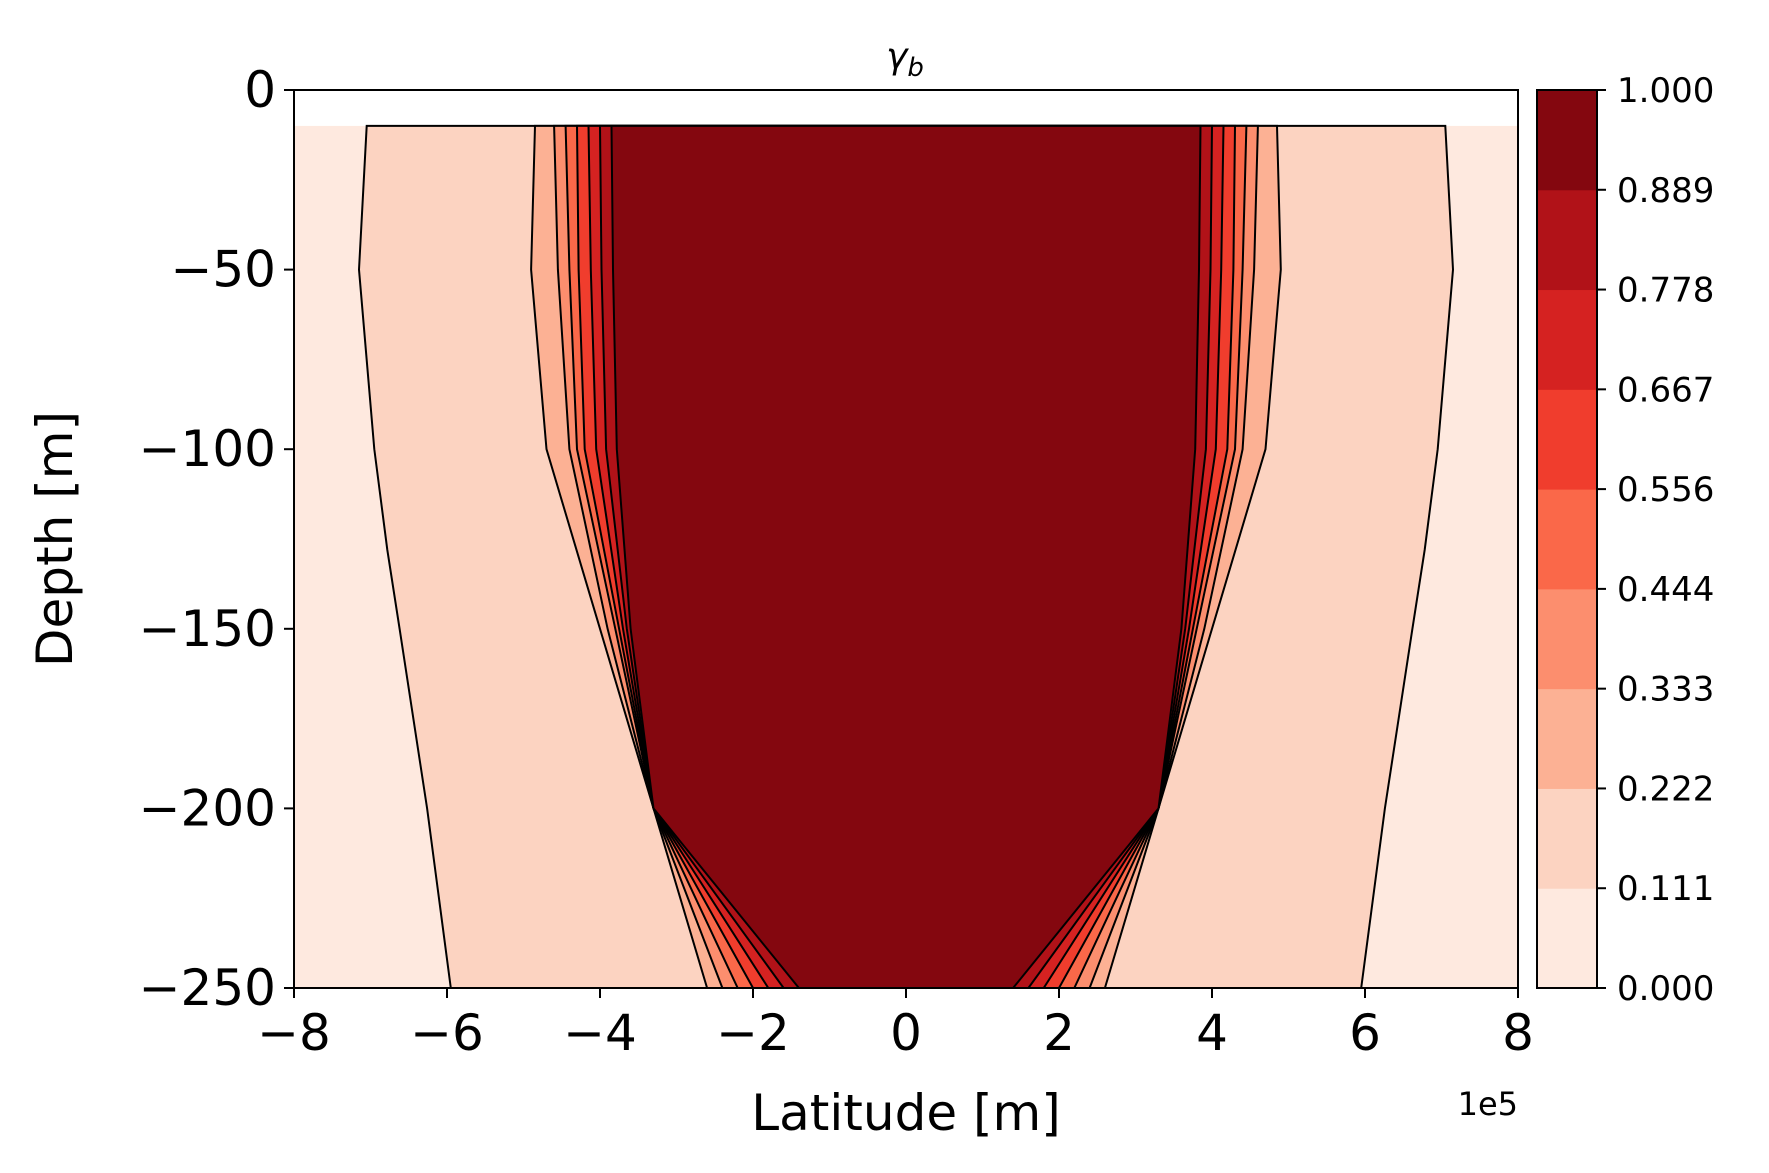 The width and height of the screenshot is (1769, 1173). Describe the element at coordinates (447, 1033) in the screenshot. I see `x-tick-label: −6` at that location.